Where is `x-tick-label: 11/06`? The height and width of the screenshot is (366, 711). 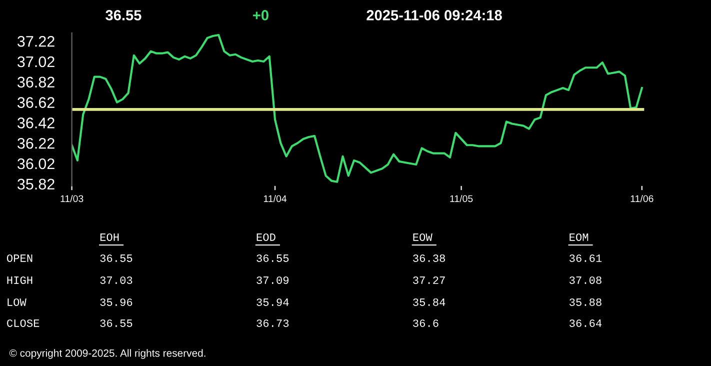
x-tick-label: 11/06 is located at coordinates (642, 198).